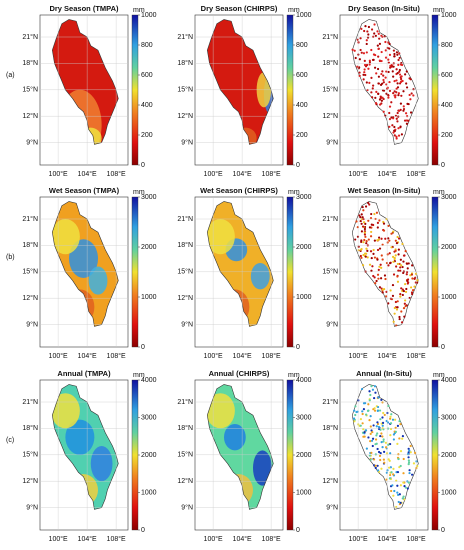 The image size is (464, 550). Describe the element at coordinates (385, 264) in the screenshot. I see `basin-outline` at that location.